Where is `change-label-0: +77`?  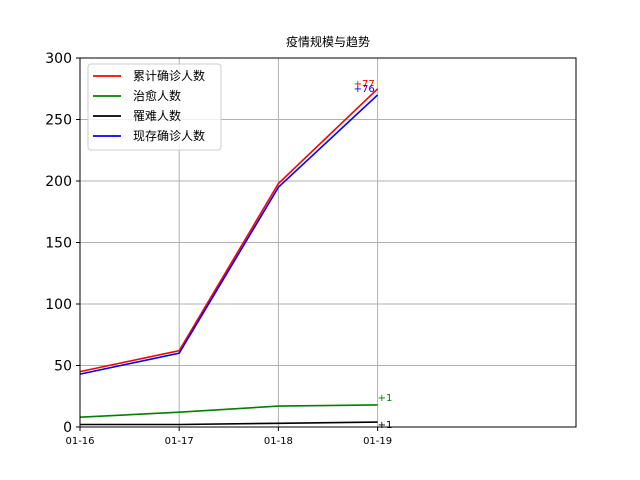 change-label-0: +77 is located at coordinates (364, 84).